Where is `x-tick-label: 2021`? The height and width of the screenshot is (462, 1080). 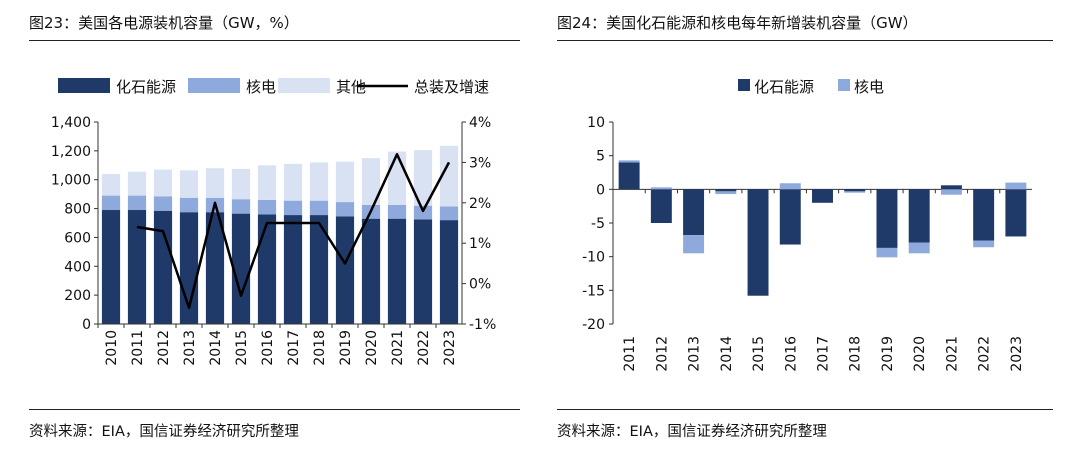 x-tick-label: 2021 is located at coordinates (952, 354).